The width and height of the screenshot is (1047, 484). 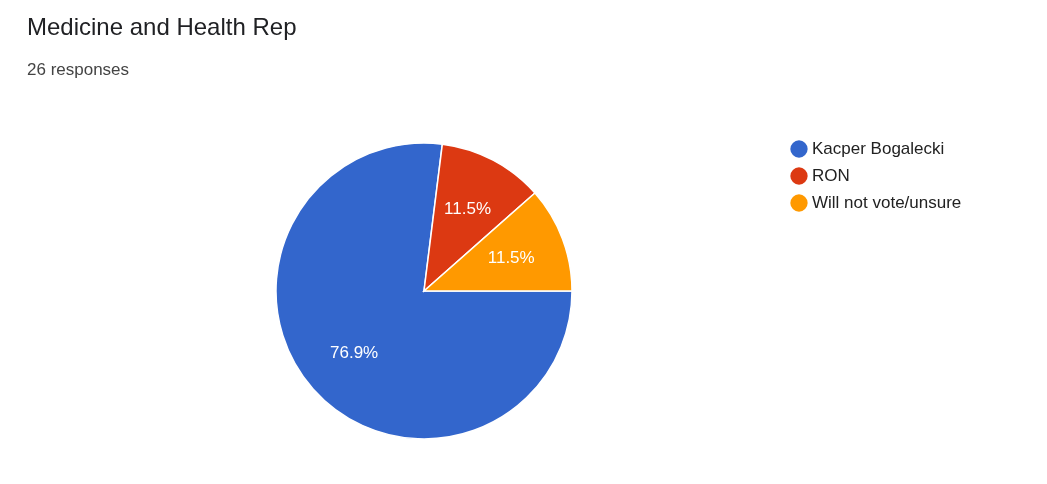 I want to click on legend-label: RON, so click(x=831, y=175).